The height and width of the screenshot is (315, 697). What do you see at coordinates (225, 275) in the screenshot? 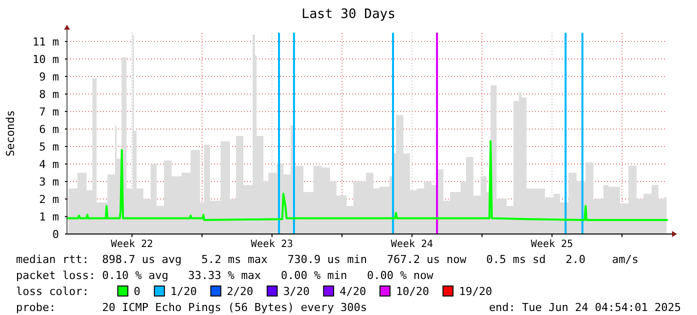
I see `text: packet loss: 0.10 % avg 33.33 % max 0.00 % min 0.00 % now` at bounding box center [225, 275].